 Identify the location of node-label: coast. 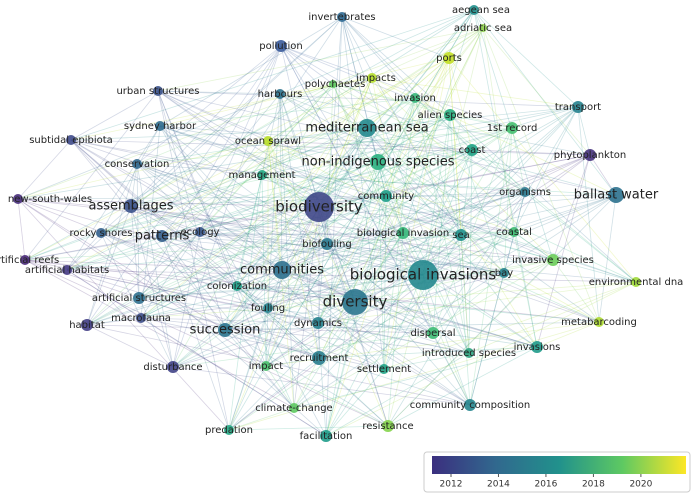
(472, 150).